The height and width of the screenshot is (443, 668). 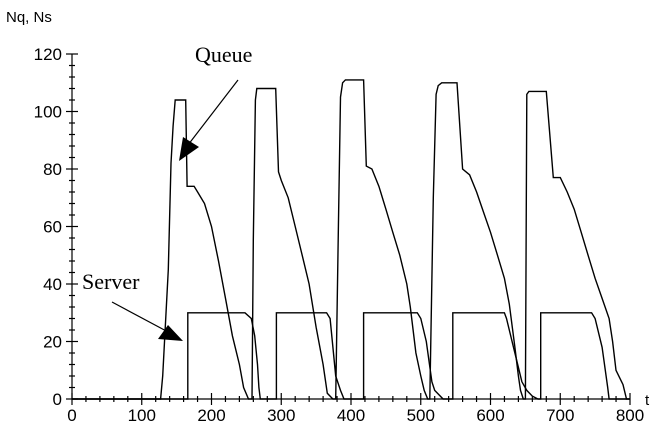 I want to click on y-tick-label: 40, so click(x=52, y=284).